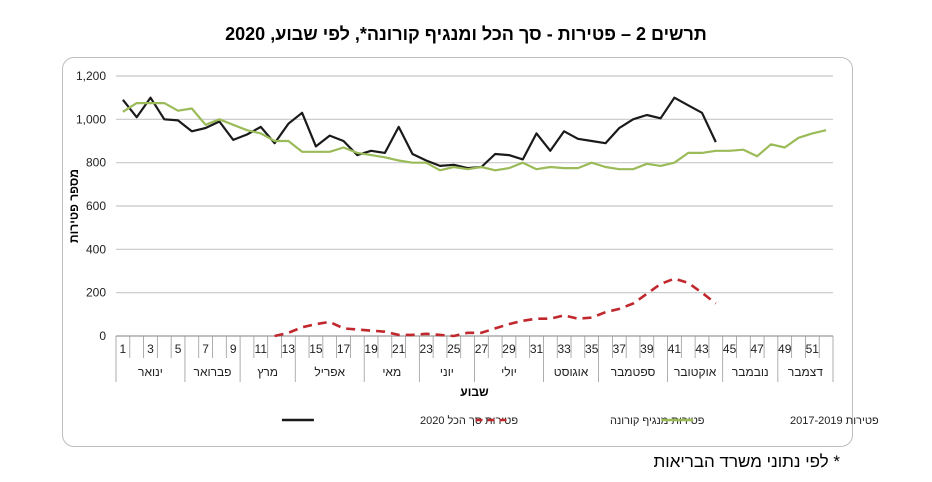  Describe the element at coordinates (123, 349) in the screenshot. I see `x-tick-label: 1` at that location.